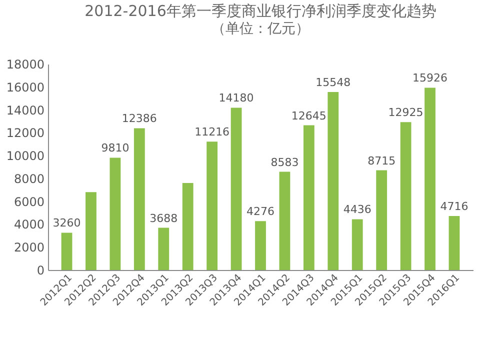 The image size is (500, 362). Describe the element at coordinates (29, 201) in the screenshot. I see `y-tick-label: 6000` at that location.